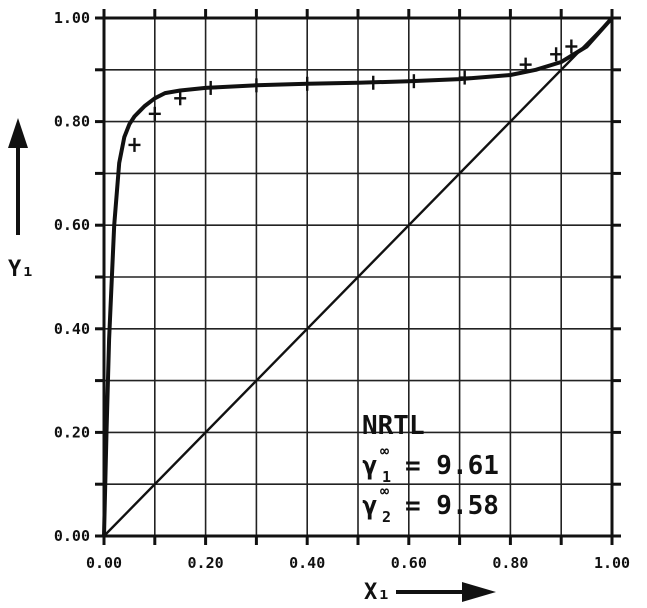 This screenshot has height=608, width=647. I want to click on y-tick-label: 0.20, so click(72, 432).